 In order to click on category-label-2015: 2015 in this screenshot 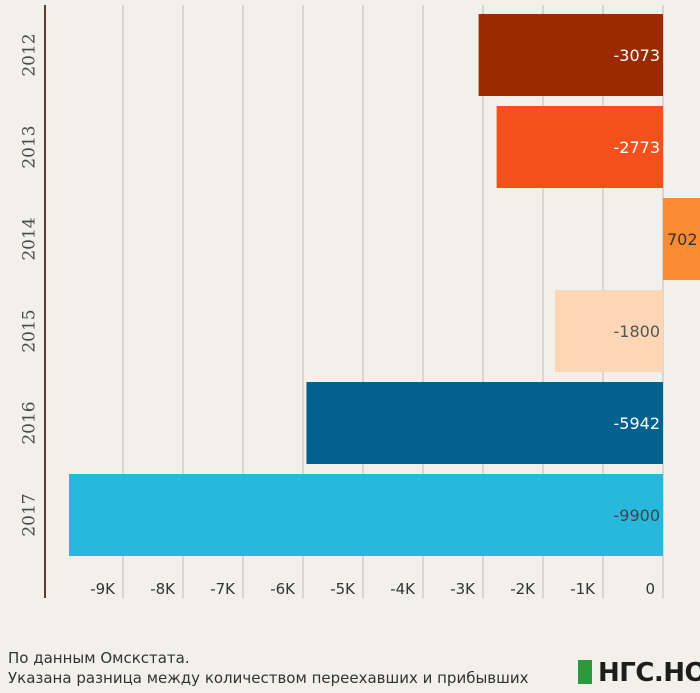, I will do `click(30, 330)`.